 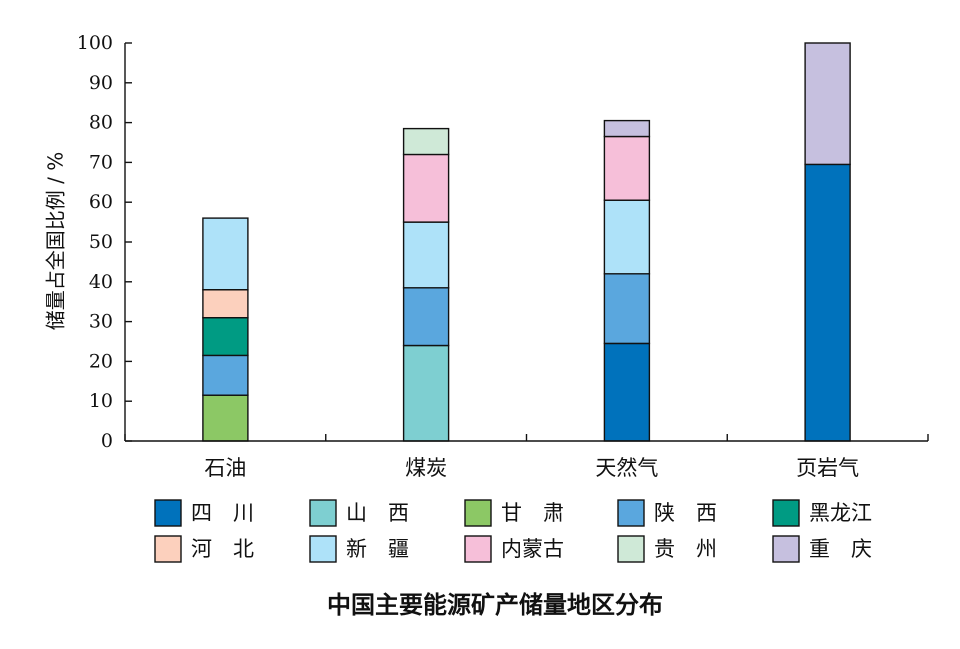 I want to click on legend-item: 内蒙古, so click(x=514, y=549).